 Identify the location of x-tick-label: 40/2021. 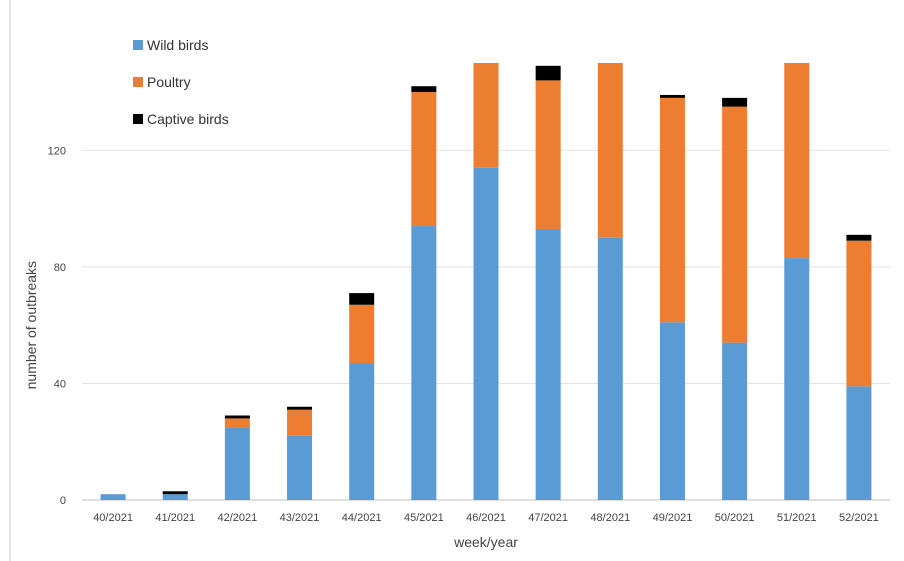
(113, 518).